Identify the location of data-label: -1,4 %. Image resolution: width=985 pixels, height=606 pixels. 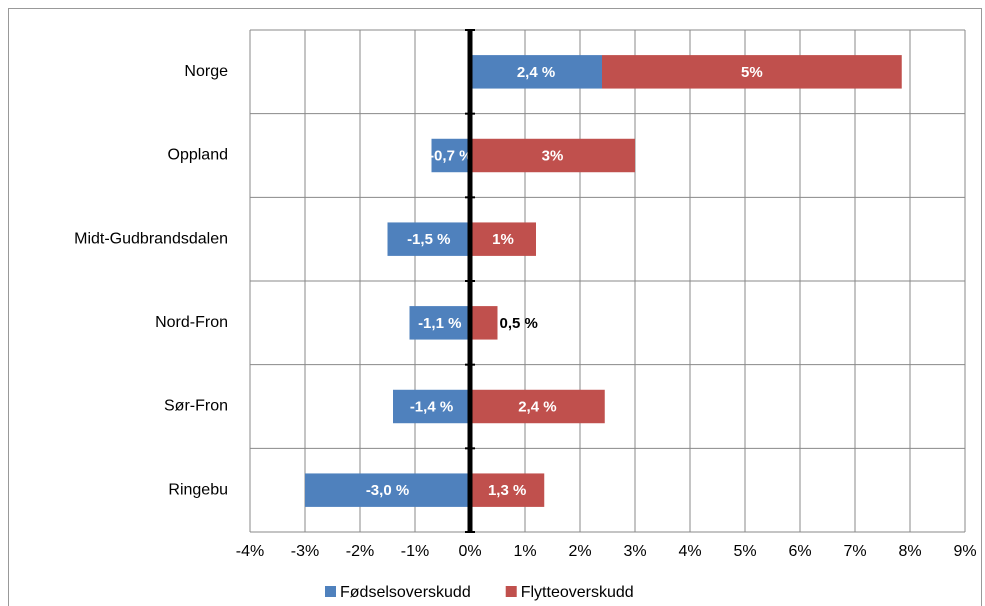
(431, 406).